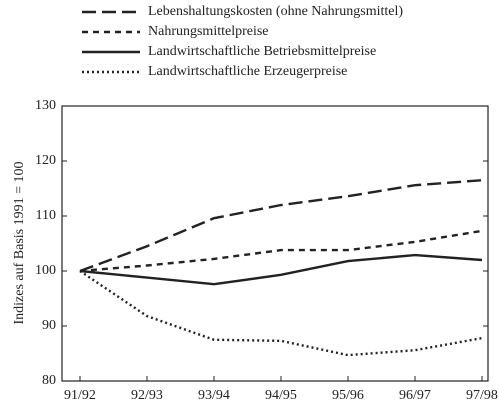 This screenshot has height=406, width=499. What do you see at coordinates (208, 31) in the screenshot?
I see `legend-label: Nahrungsmittelpreise` at bounding box center [208, 31].